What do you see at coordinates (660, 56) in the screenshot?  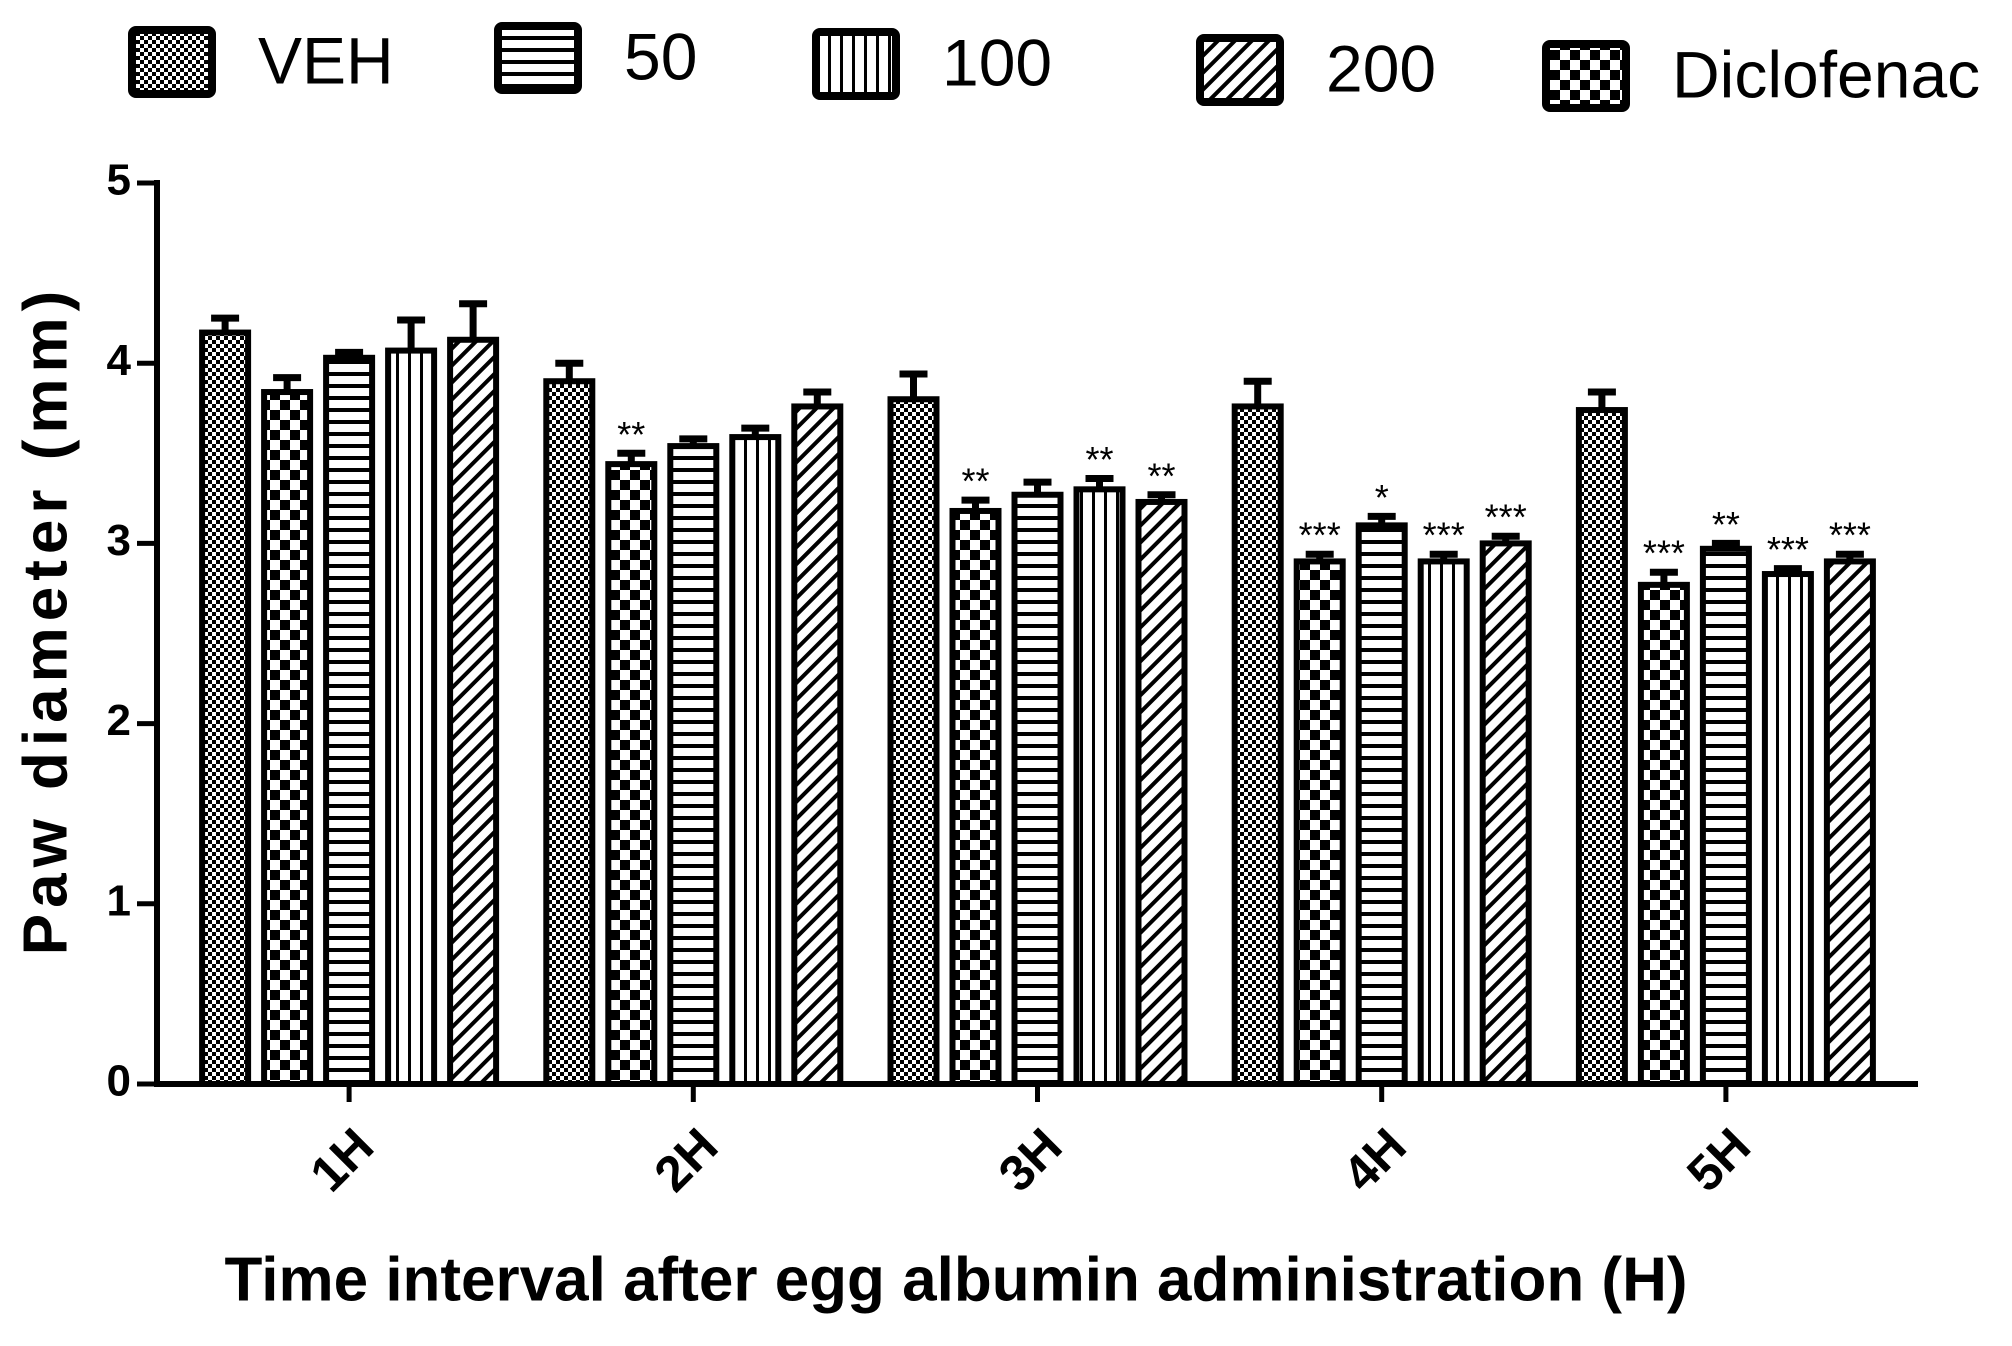 I see `legend-label: 50` at bounding box center [660, 56].